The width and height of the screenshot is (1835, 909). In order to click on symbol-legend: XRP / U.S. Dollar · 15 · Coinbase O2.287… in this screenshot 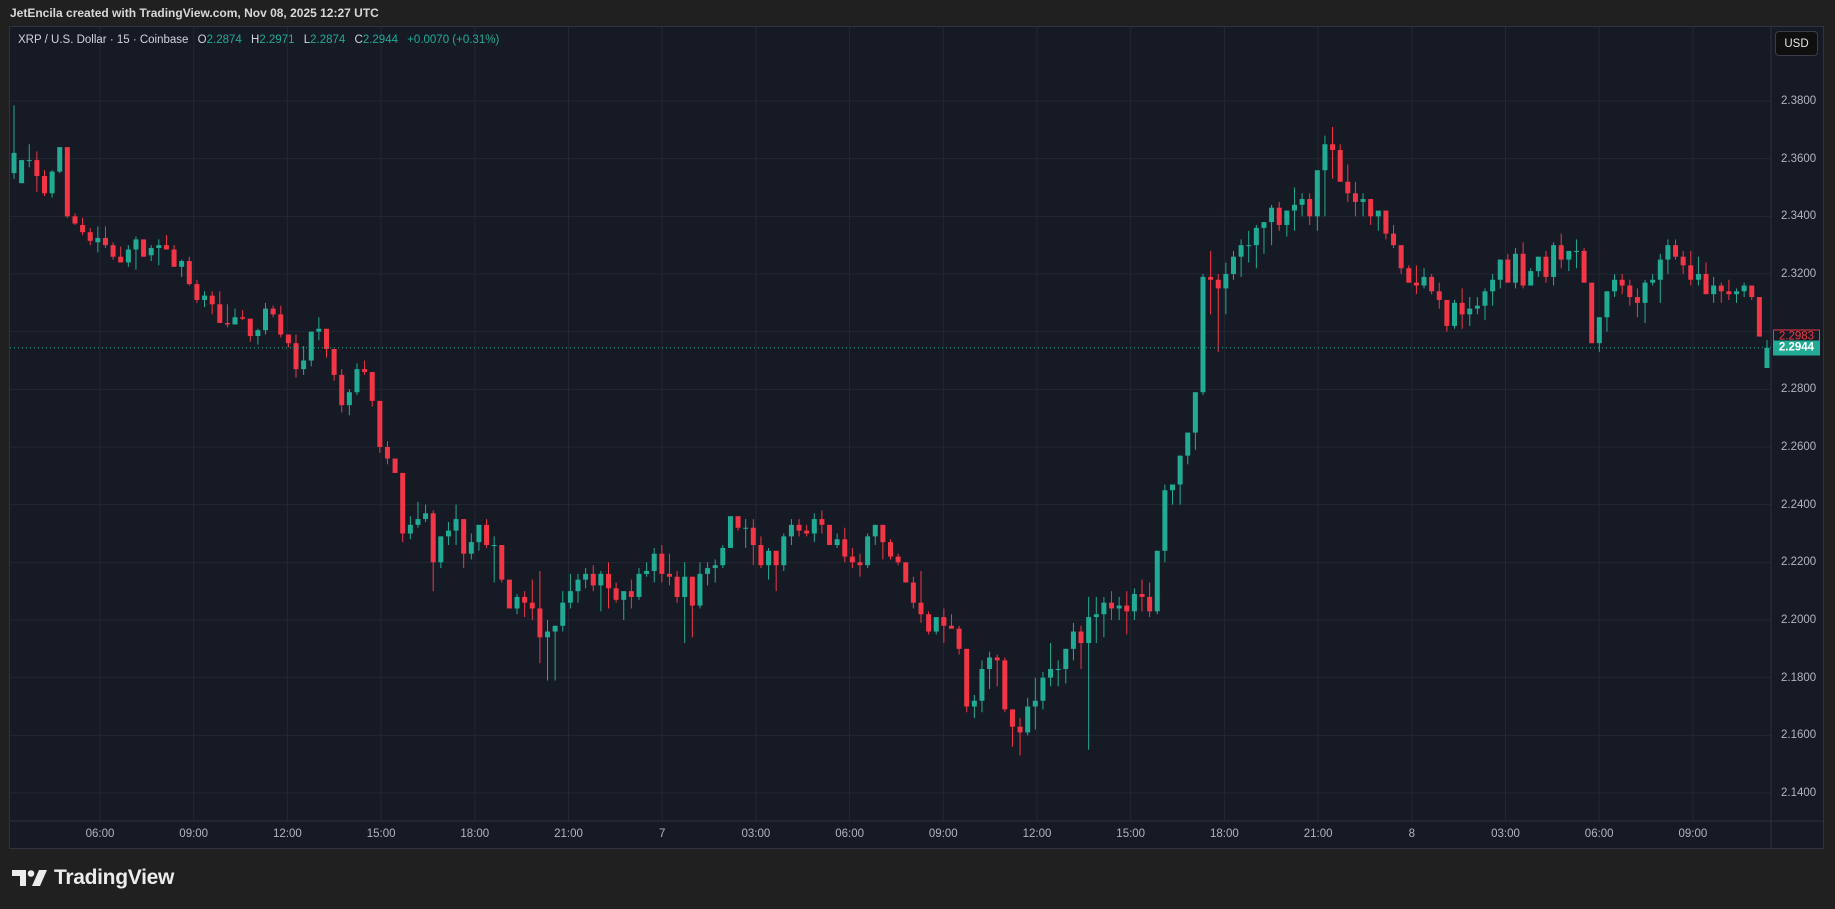, I will do `click(258, 40)`.